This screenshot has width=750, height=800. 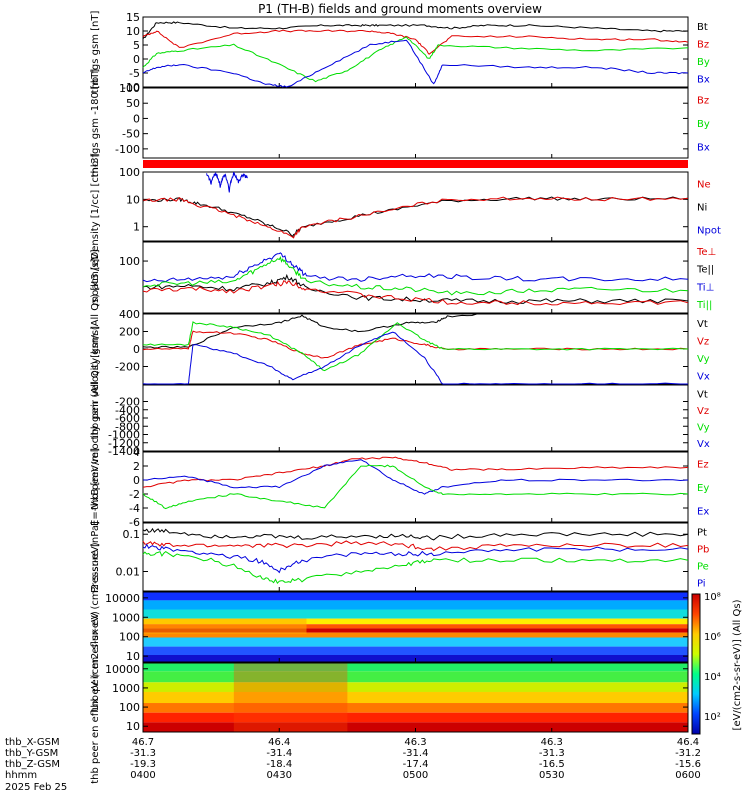 What do you see at coordinates (21, 775) in the screenshot?
I see `x-row-label: hhmm` at bounding box center [21, 775].